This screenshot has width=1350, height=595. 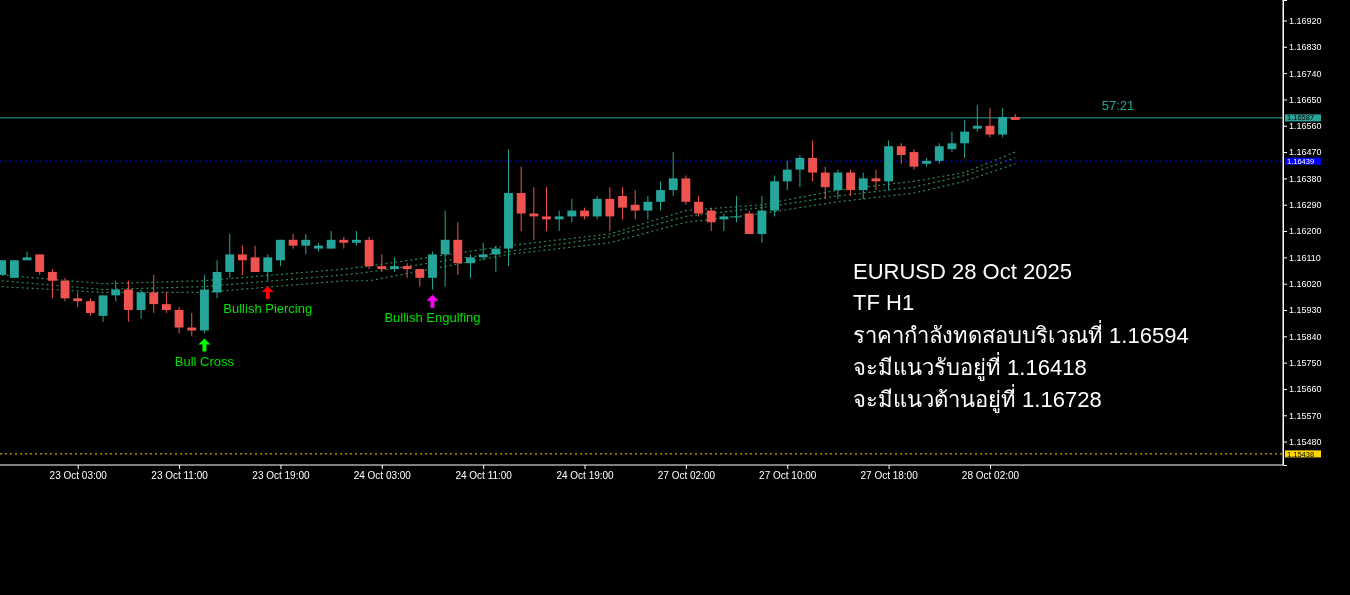 What do you see at coordinates (1118, 105) in the screenshot?
I see `annotation: 57:21` at bounding box center [1118, 105].